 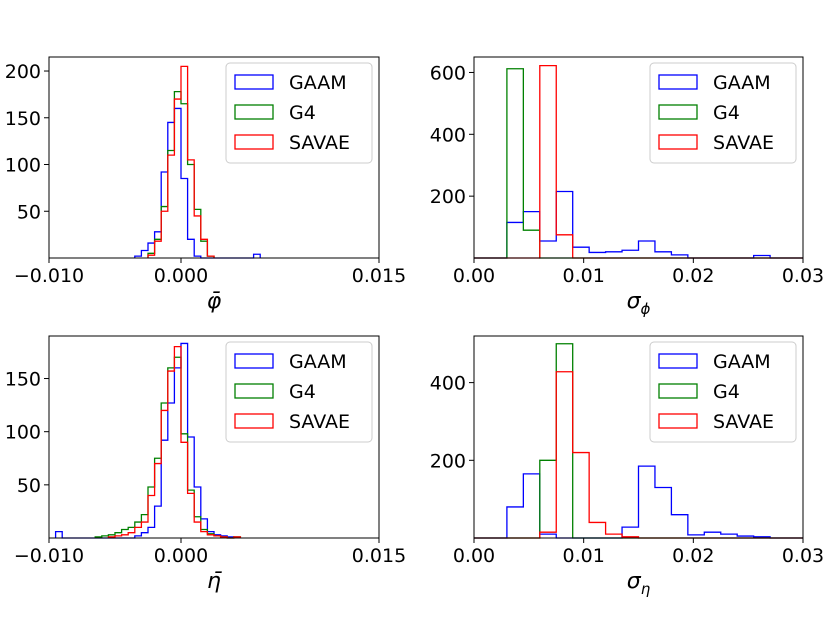 What do you see at coordinates (639, 583) in the screenshot?
I see `x-axis-label: ση` at bounding box center [639, 583].